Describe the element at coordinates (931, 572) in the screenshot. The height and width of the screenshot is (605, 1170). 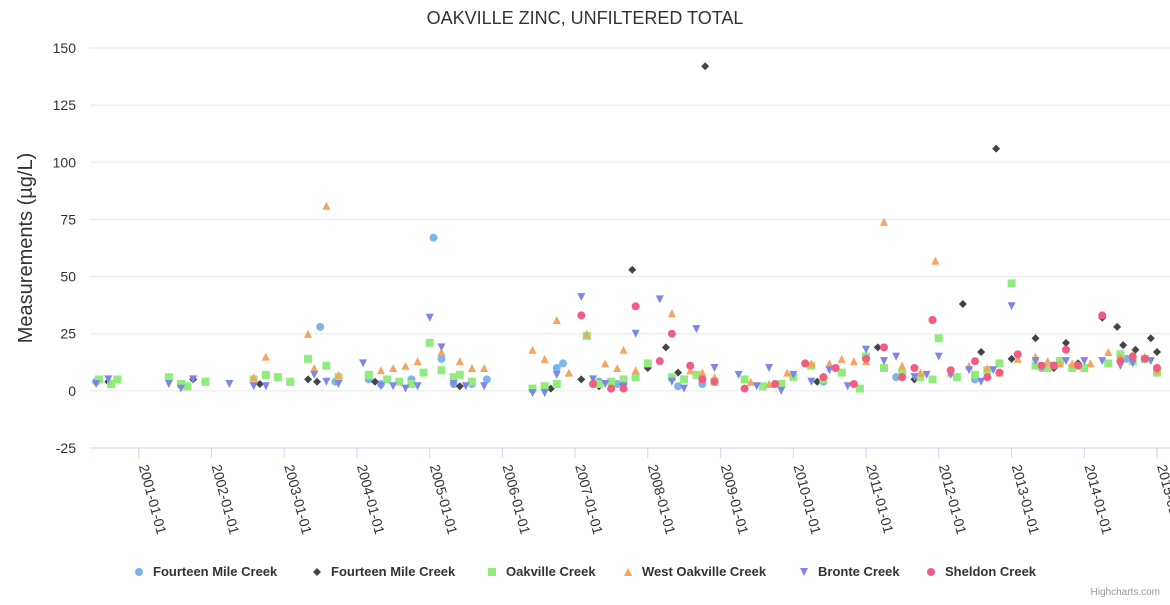
I see `legend-marker` at that location.